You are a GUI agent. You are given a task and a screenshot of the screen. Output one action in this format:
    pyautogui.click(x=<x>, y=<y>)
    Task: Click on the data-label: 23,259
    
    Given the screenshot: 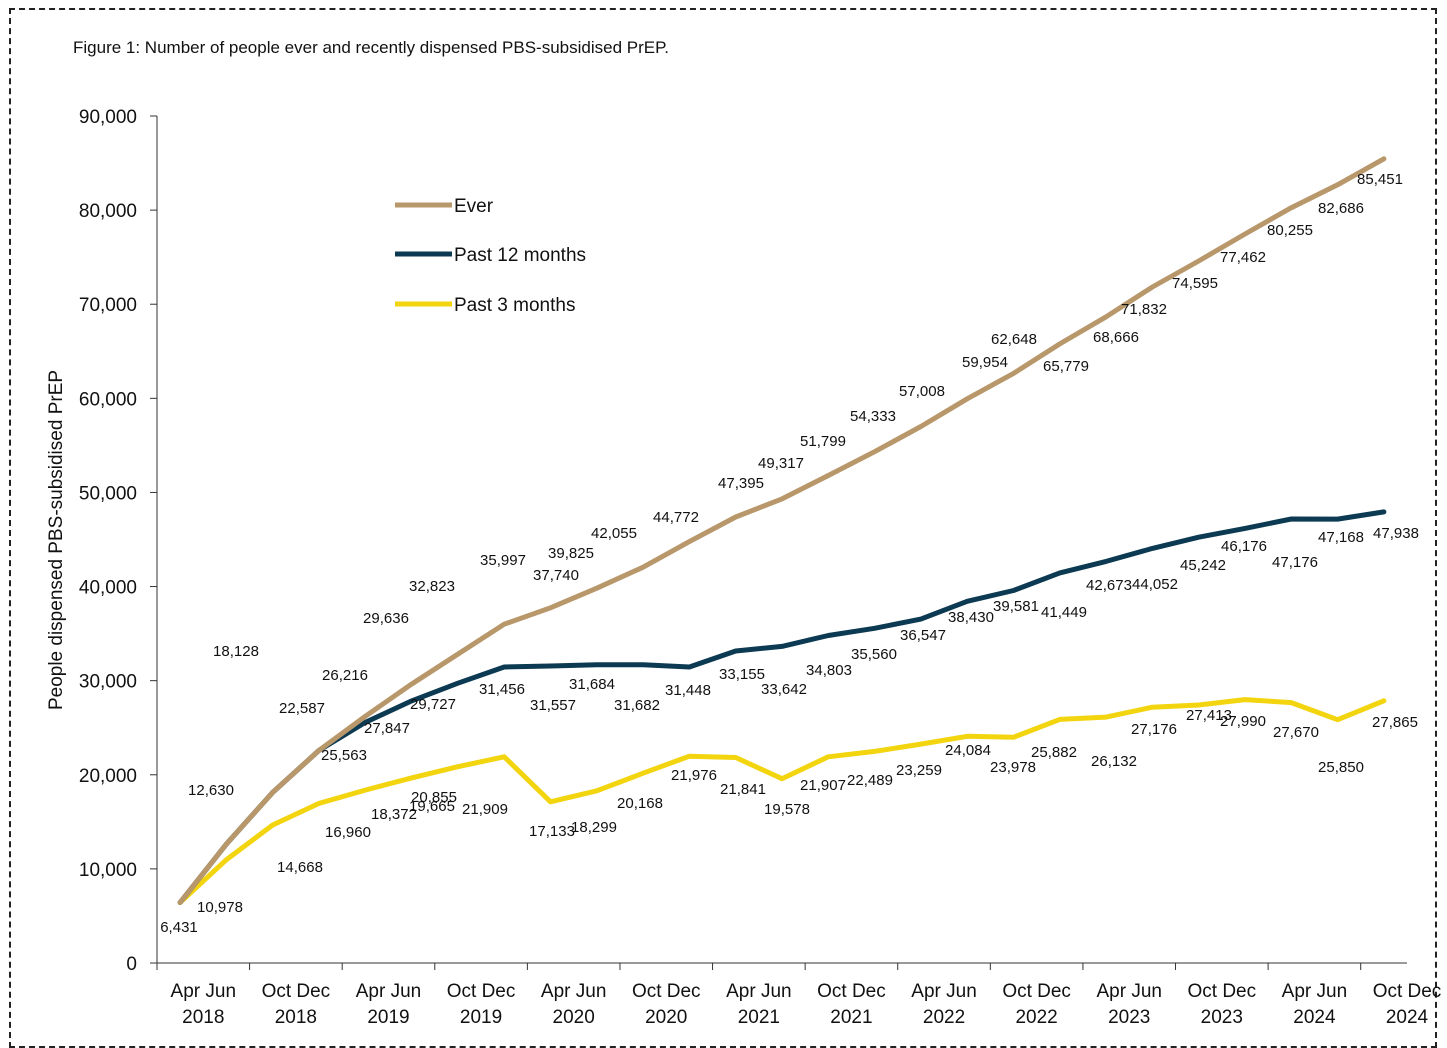 What is the action you would take?
    pyautogui.click(x=919, y=770)
    